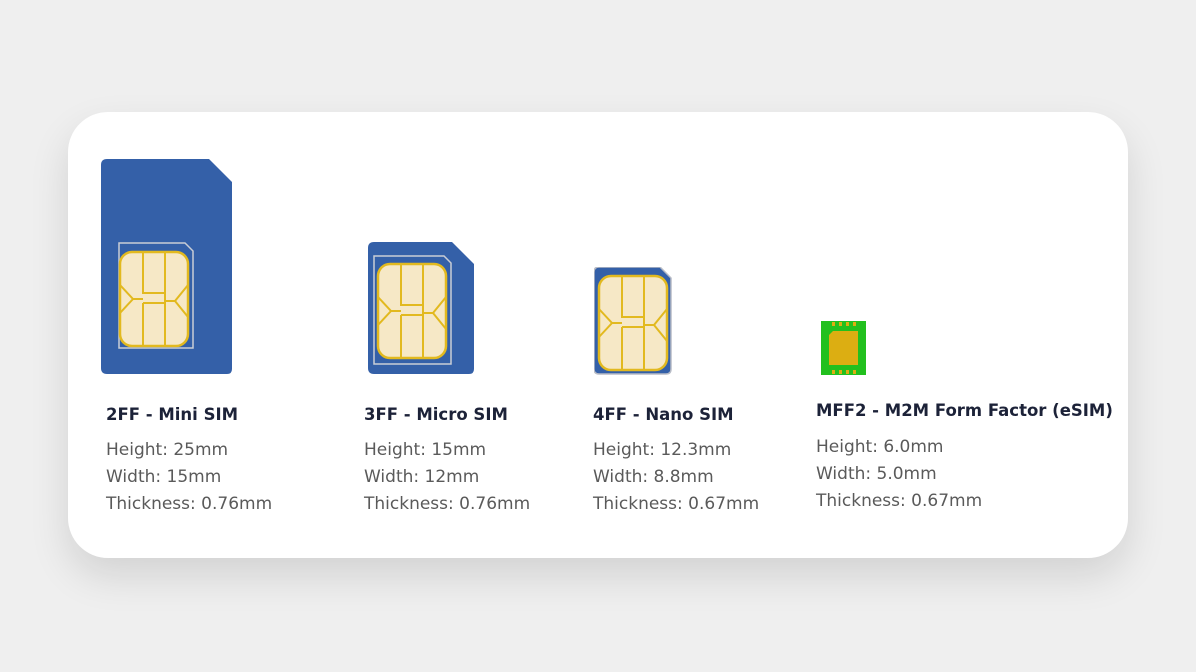  I want to click on nano-sim-title: 4FF - Nano SIM, so click(663, 414).